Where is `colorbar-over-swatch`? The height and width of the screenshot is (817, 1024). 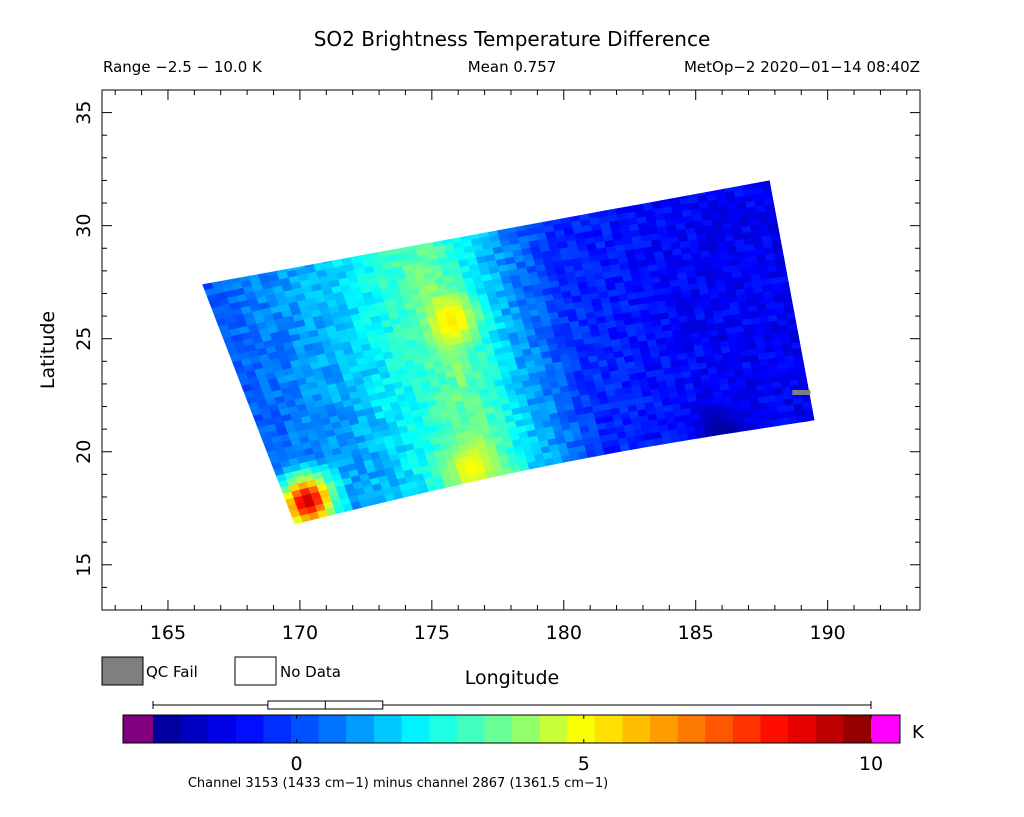
colorbar-over-swatch is located at coordinates (885, 729).